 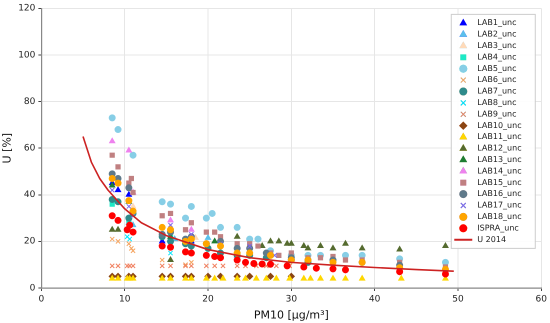 What do you see at coordinates (497, 91) in the screenshot?
I see `legend-label: LAB7_unc` at bounding box center [497, 91].